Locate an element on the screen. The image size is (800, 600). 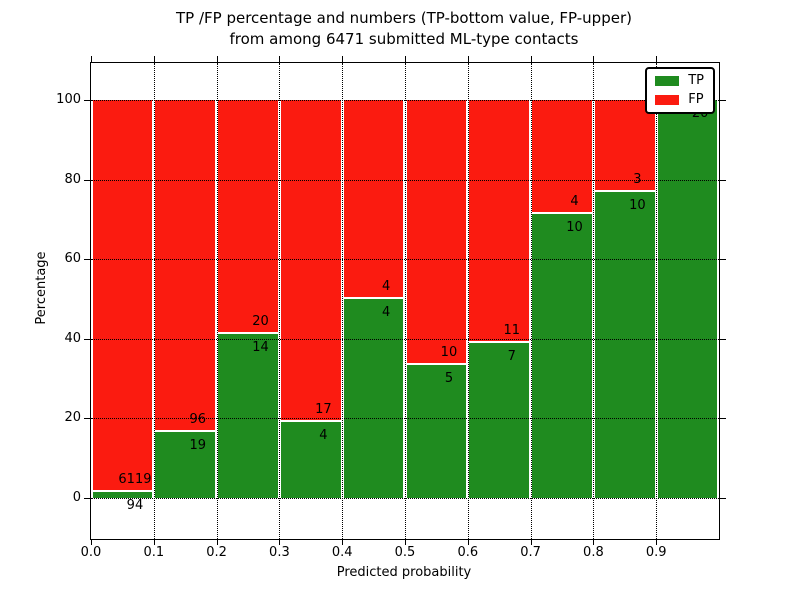
x-tick-label: 0.3 is located at coordinates (279, 552).